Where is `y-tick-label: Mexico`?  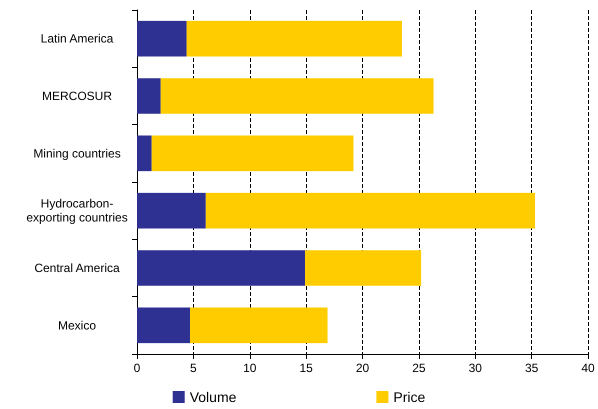
y-tick-label: Mexico is located at coordinates (77, 325).